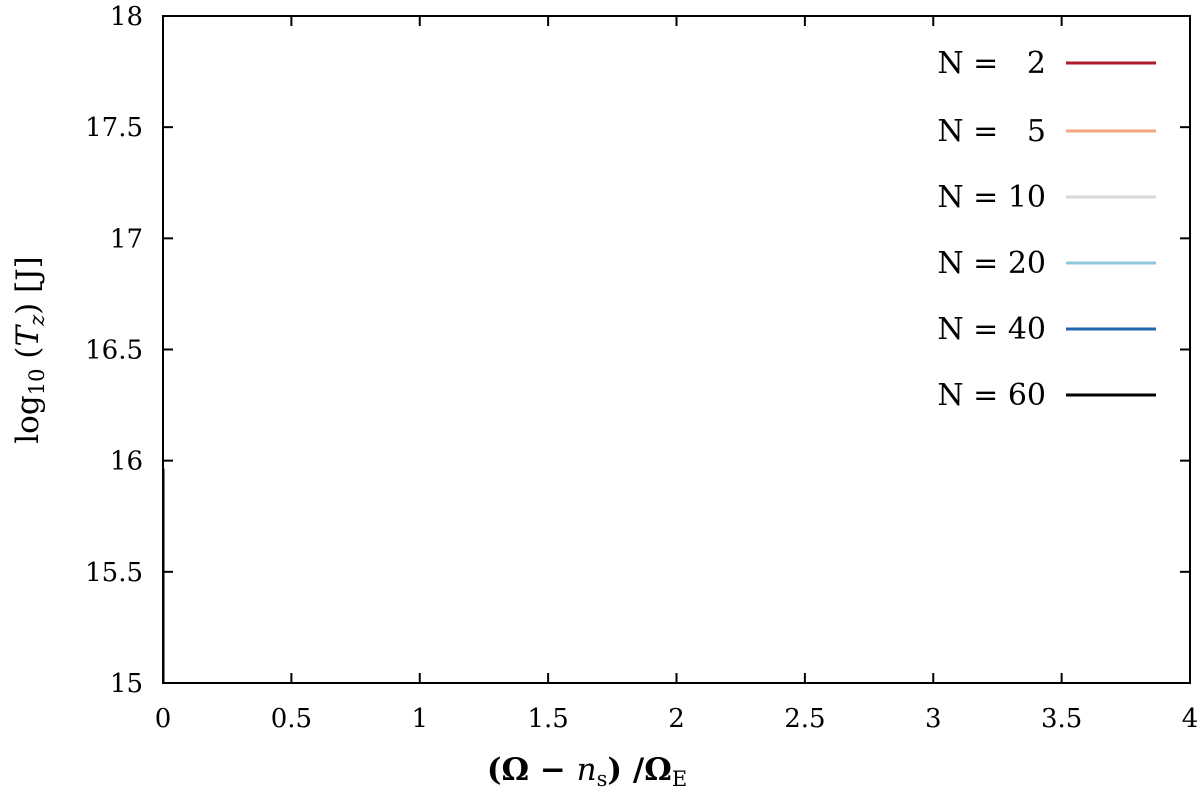 The height and width of the screenshot is (807, 1200). What do you see at coordinates (419, 719) in the screenshot?
I see `x-tick-label: 1` at bounding box center [419, 719].